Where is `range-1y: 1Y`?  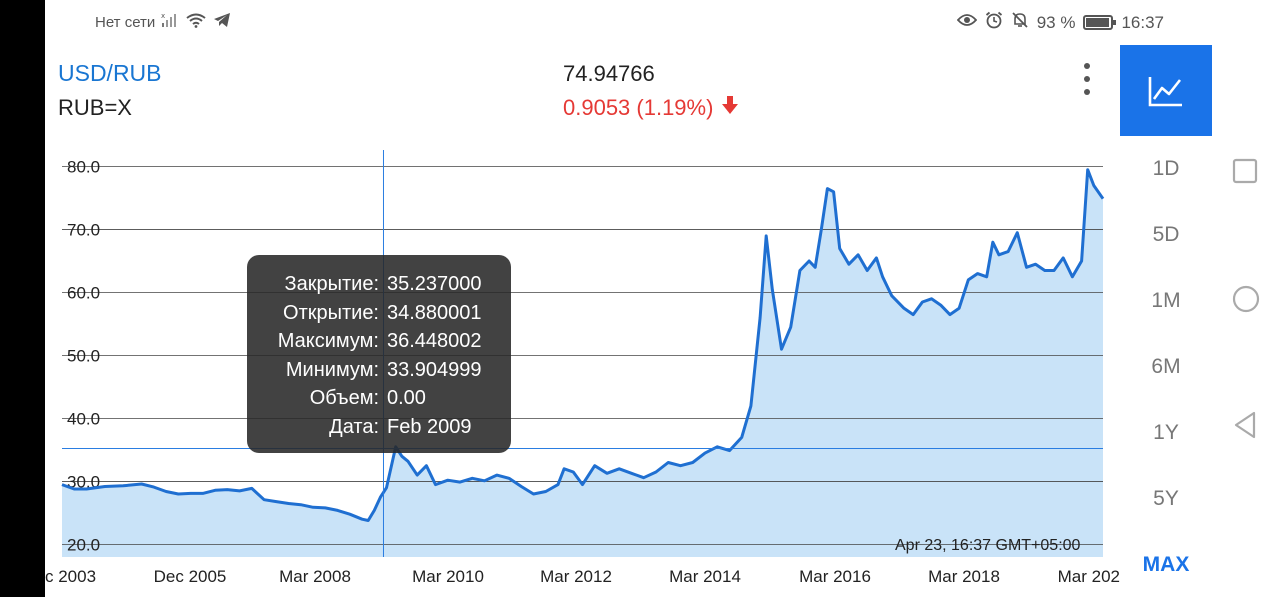 range-1y: 1Y is located at coordinates (1166, 432).